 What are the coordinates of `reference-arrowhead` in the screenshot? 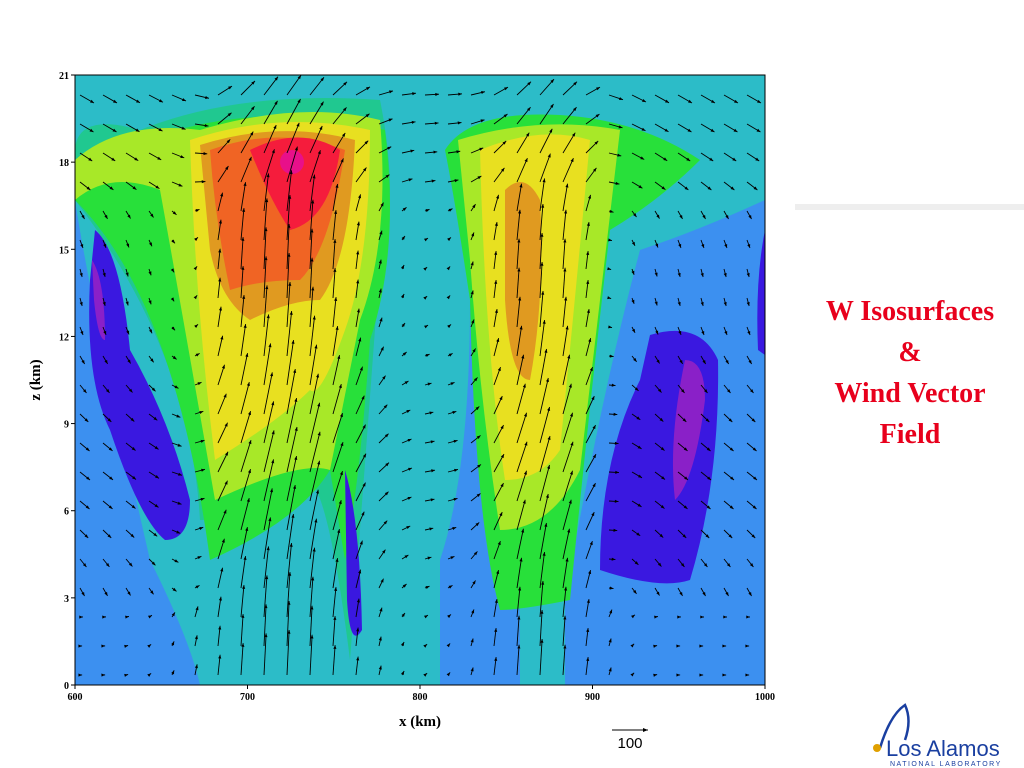 It's located at (645, 730).